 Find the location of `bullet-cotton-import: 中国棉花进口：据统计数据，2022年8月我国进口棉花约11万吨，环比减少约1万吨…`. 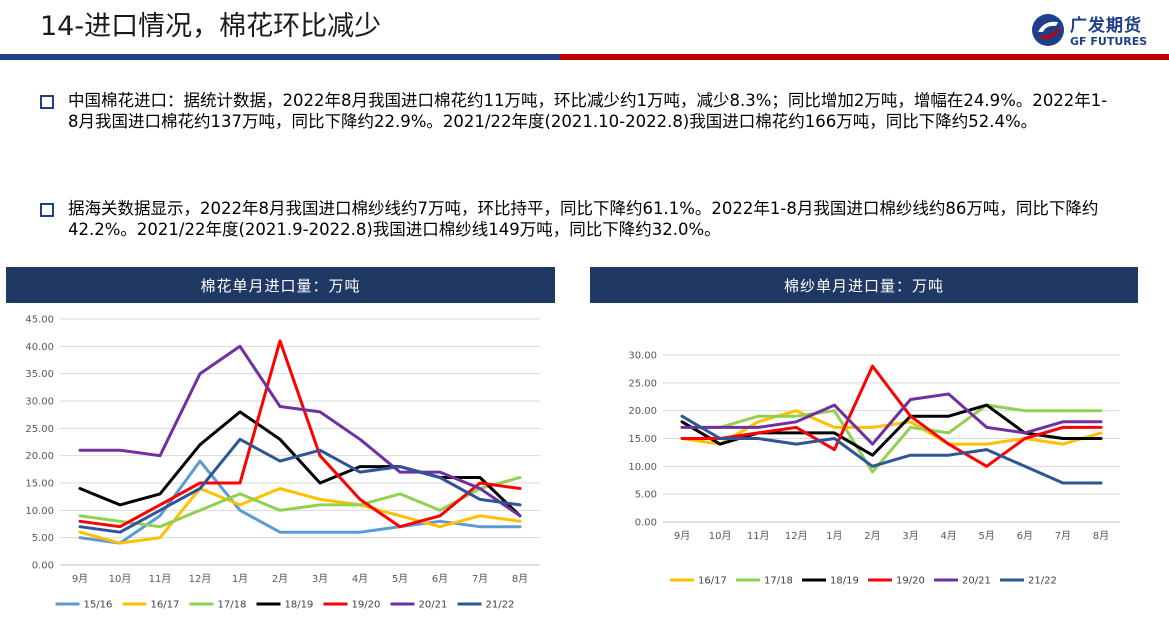

bullet-cotton-import: 中国棉花进口：据统计数据，2022年8月我国进口棉花约11万吨，环比减少约1万吨… is located at coordinates (577, 111).